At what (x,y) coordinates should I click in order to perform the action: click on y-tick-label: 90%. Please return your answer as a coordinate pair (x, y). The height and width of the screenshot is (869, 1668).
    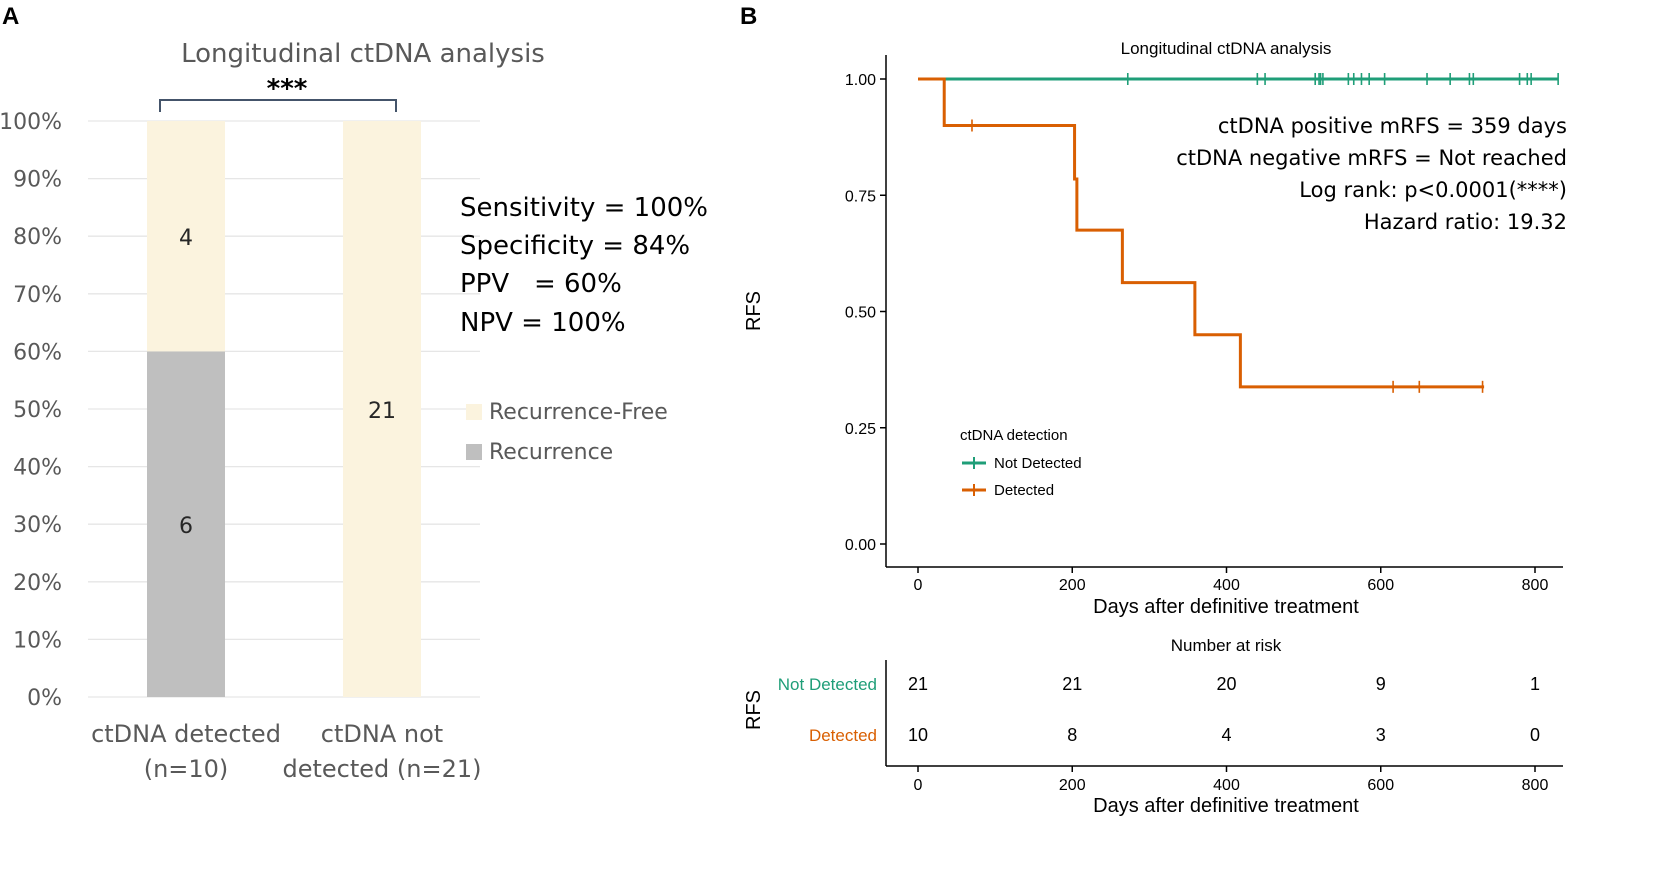
    Looking at the image, I should click on (37, 180).